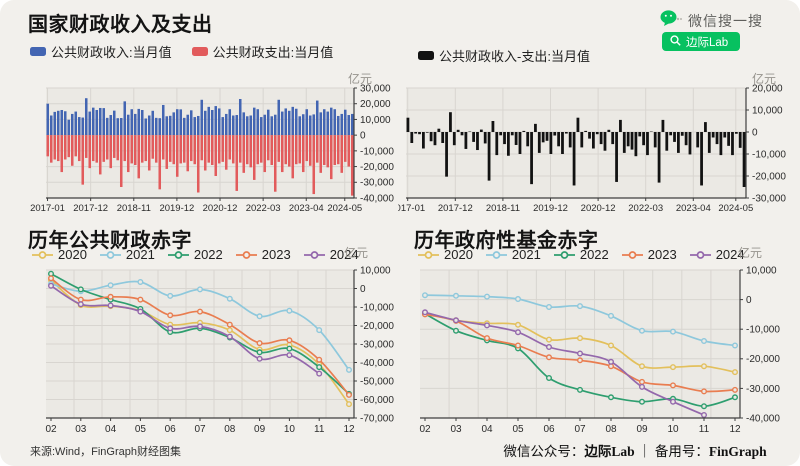 Image resolution: width=800 pixels, height=466 pixels. I want to click on wechat-search-brand: 微信搜一搜, so click(711, 21).